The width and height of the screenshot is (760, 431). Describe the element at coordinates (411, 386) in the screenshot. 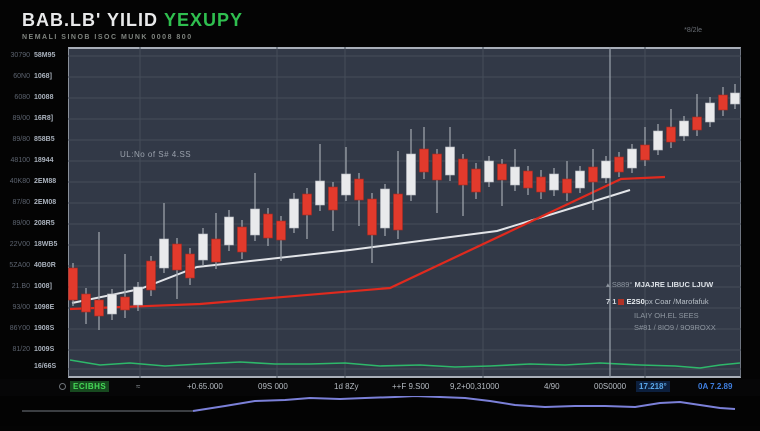

I see `status-item: ++F 9.S00` at that location.